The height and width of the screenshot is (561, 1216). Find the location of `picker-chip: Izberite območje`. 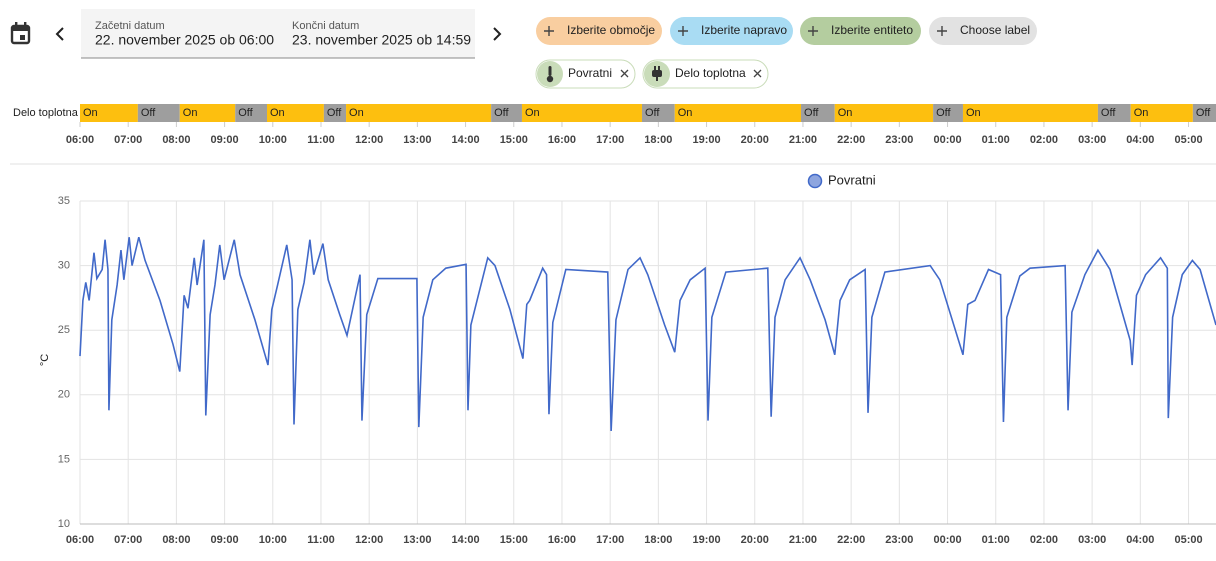

picker-chip: Izberite območje is located at coordinates (599, 31).